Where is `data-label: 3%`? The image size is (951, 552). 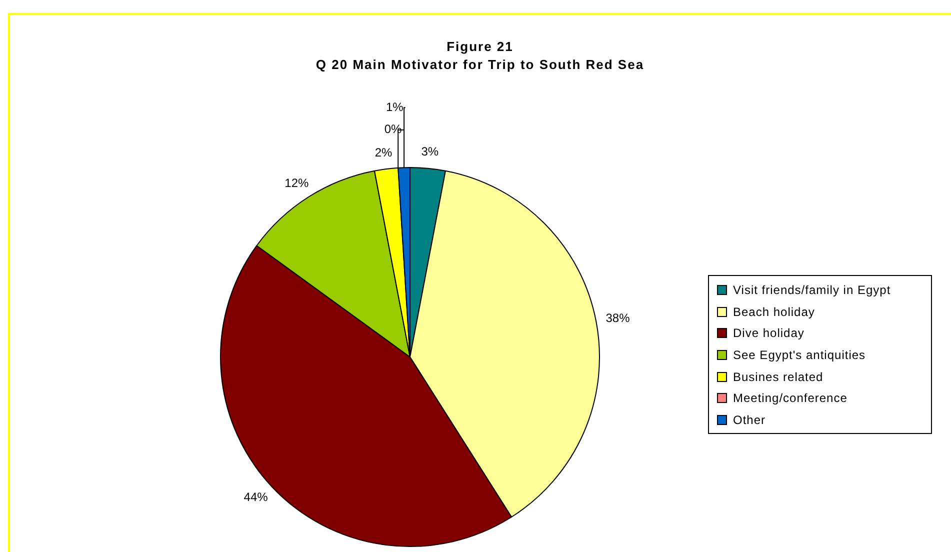
data-label: 3% is located at coordinates (430, 151).